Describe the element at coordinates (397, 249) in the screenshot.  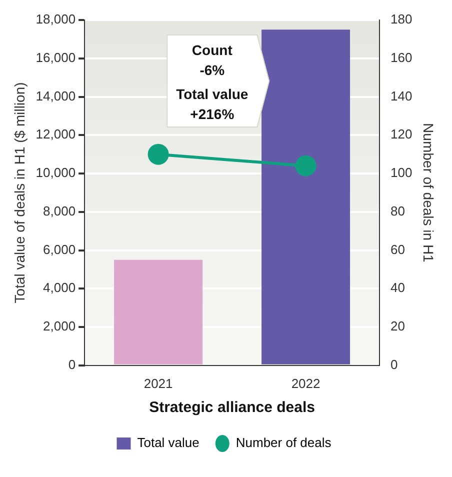
I see `y2-tick-label: 60` at that location.